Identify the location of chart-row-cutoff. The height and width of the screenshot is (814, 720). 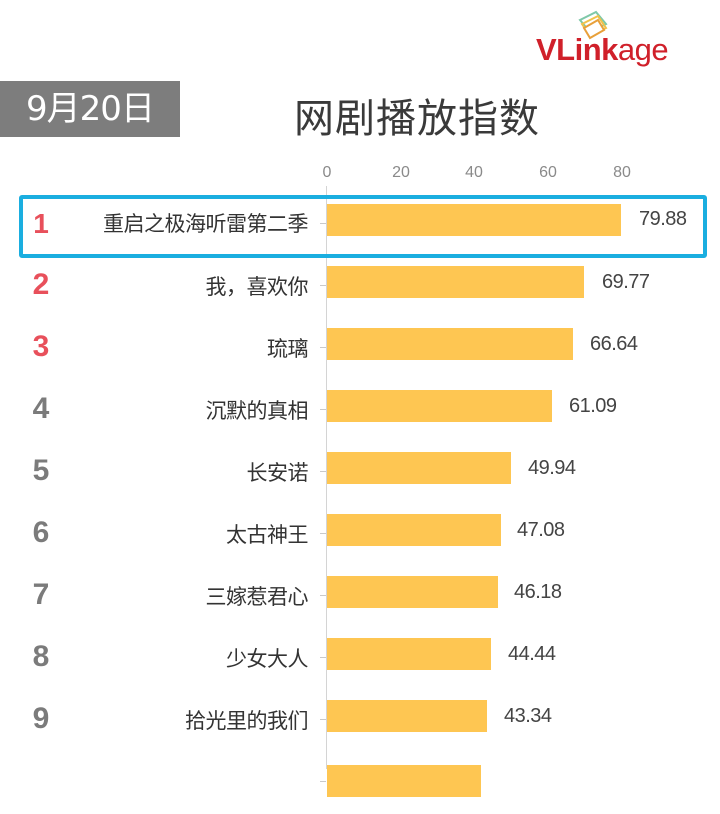
(360, 783).